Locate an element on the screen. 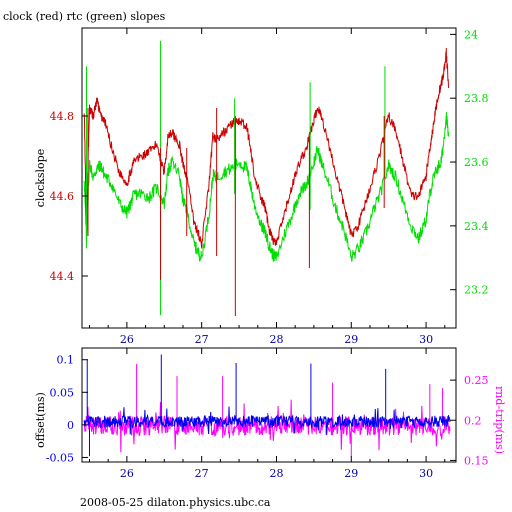 The width and height of the screenshot is (512, 512). top-left-y-tick-label: 44.6 is located at coordinates (62, 196).